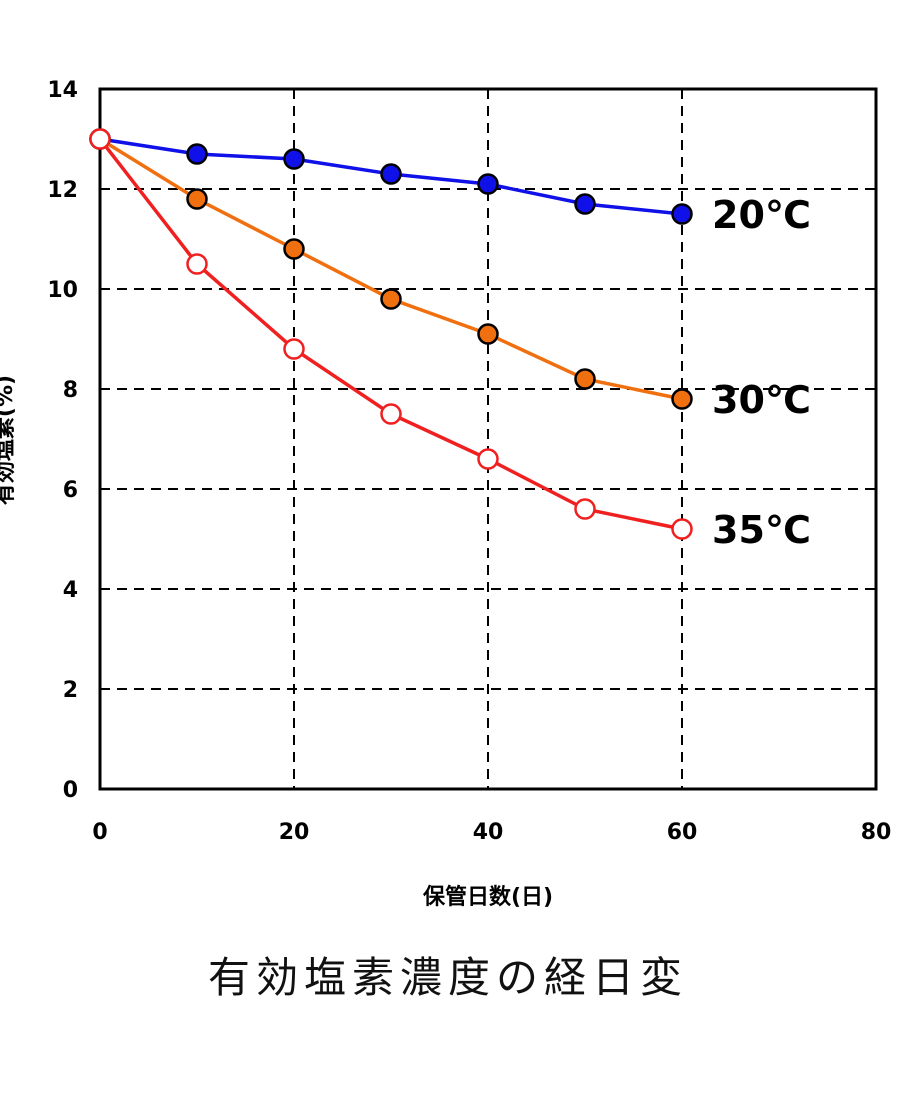 The height and width of the screenshot is (1104, 920). What do you see at coordinates (62, 440) in the screenshot?
I see `y-tick-labels: 0 2 4 6 8 10 12 14` at bounding box center [62, 440].